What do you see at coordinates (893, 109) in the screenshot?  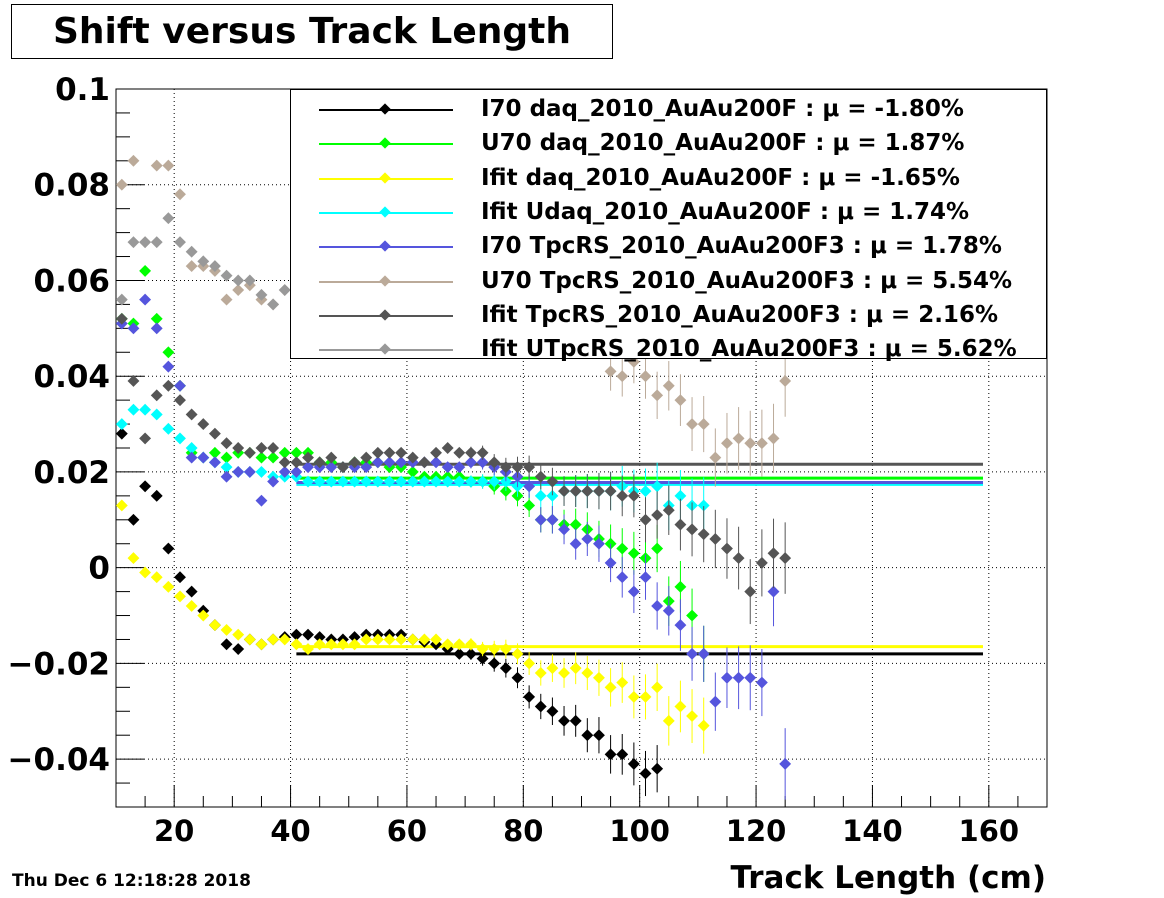 I see `legend-mu-value: μ = -1.80%` at bounding box center [893, 109].